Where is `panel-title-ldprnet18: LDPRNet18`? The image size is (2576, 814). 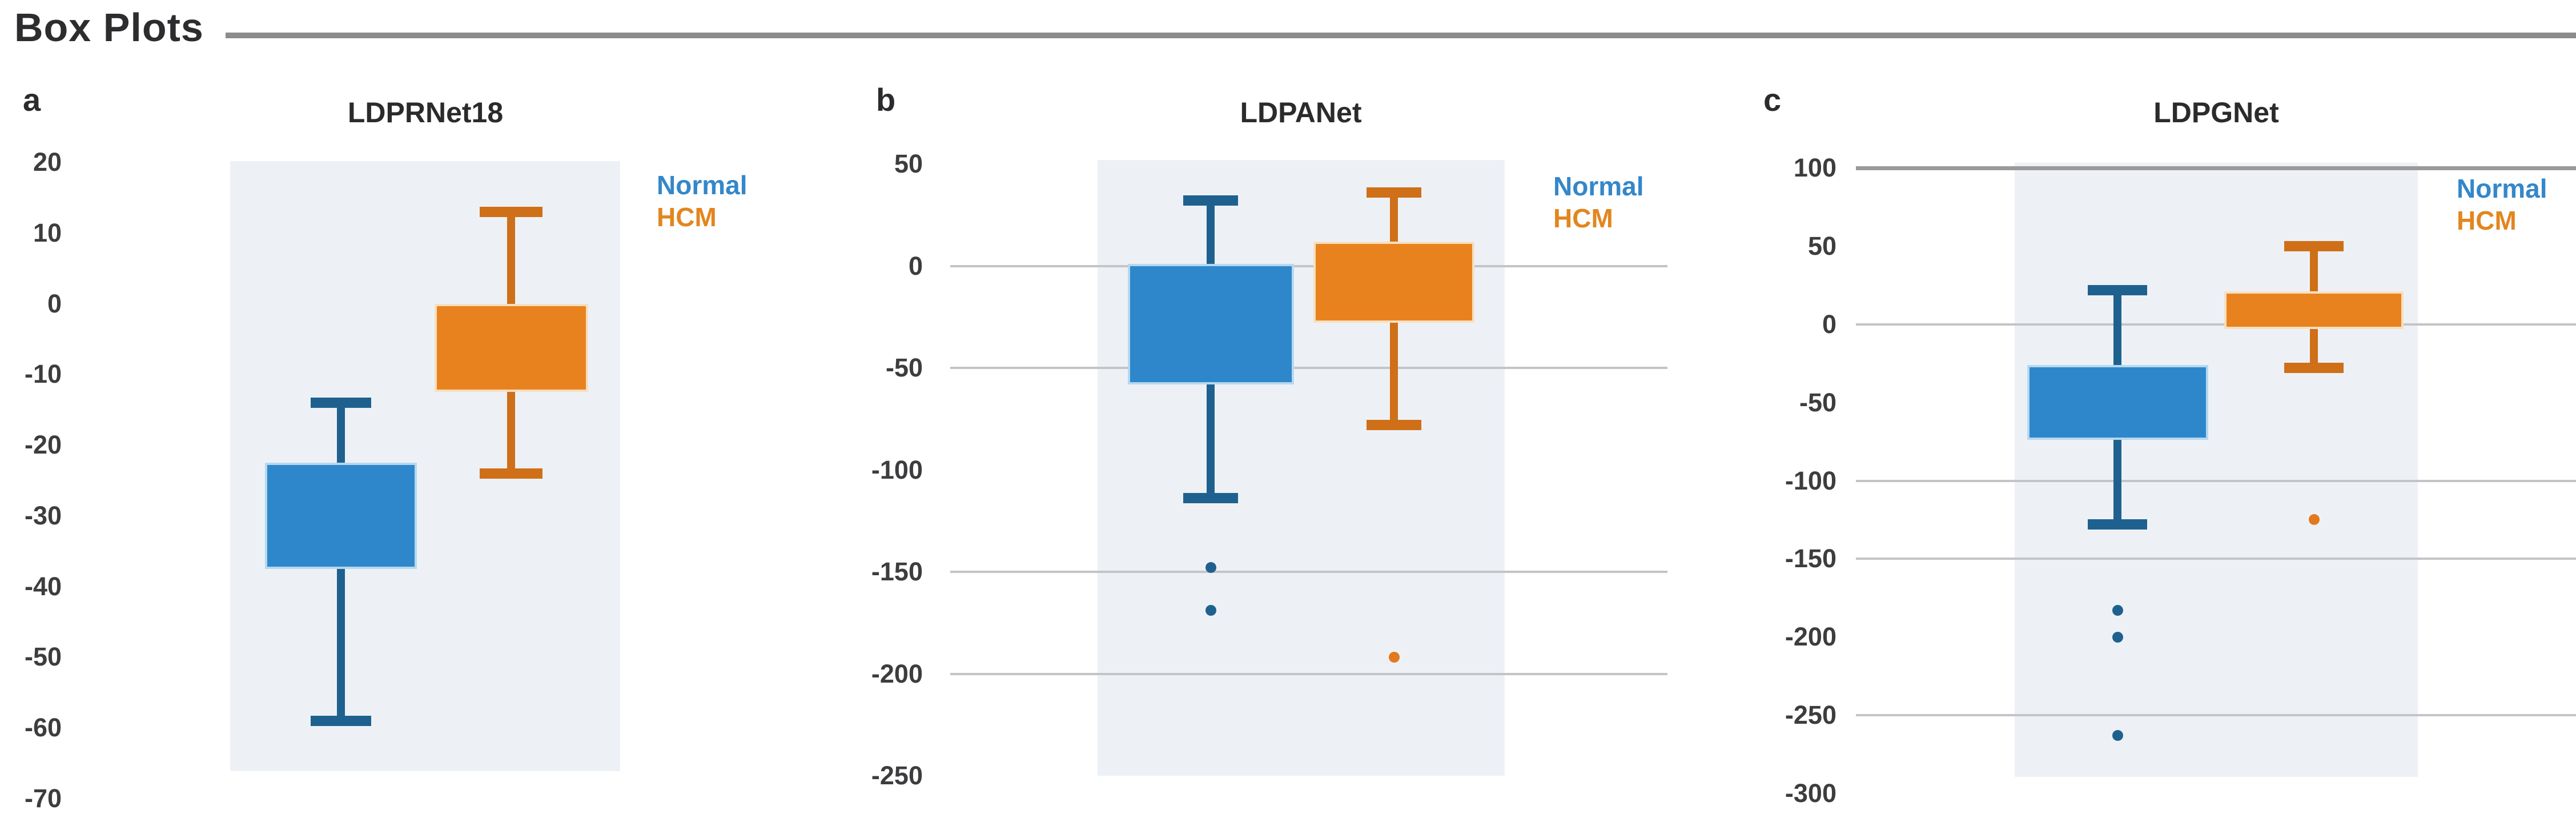
panel-title-ldprnet18: LDPRNet18 is located at coordinates (425, 113).